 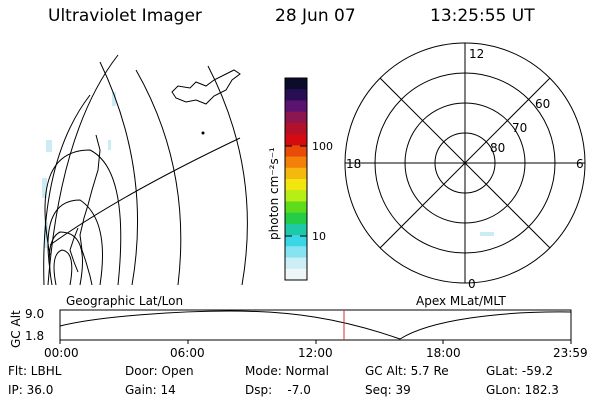 I want to click on mlt-label-18: 18, so click(x=353, y=164).